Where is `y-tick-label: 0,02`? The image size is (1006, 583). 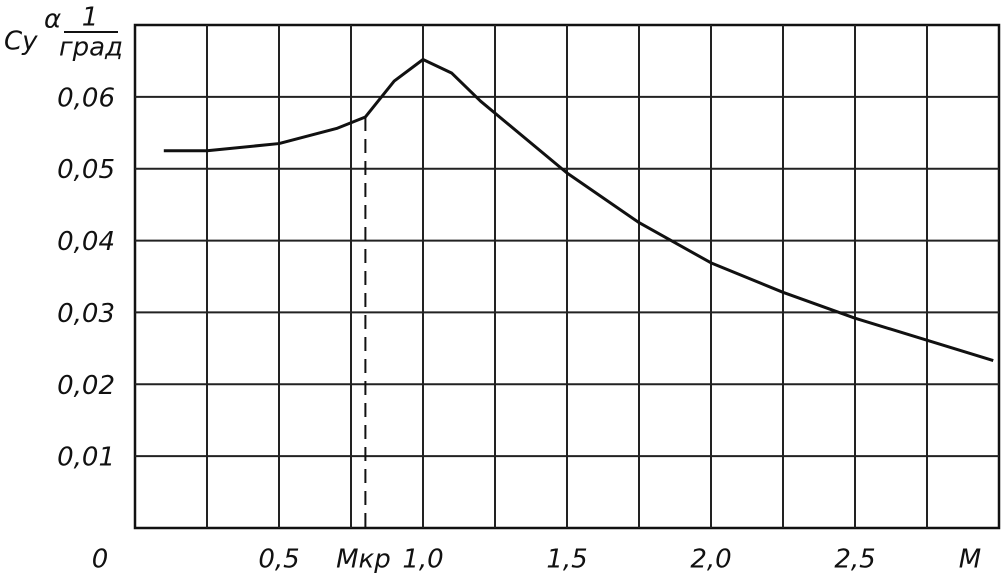 y-tick-label: 0,02 is located at coordinates (86, 386).